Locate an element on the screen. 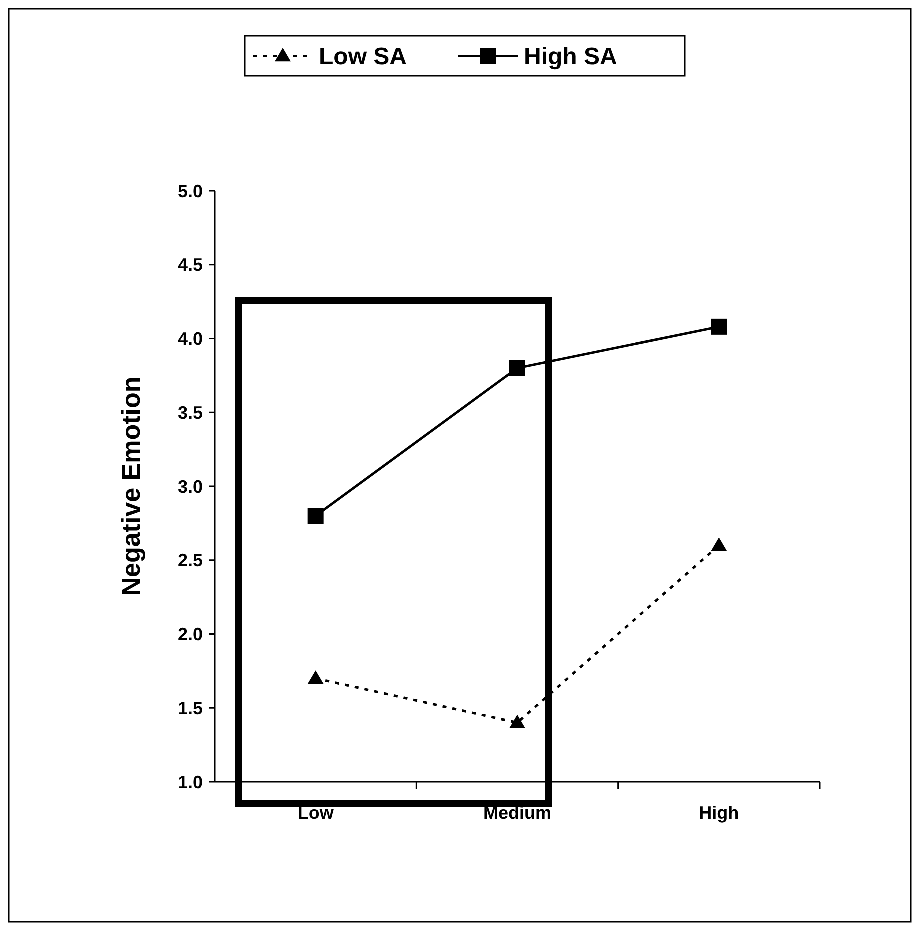 The height and width of the screenshot is (931, 920). y-tick-label: 3.5 is located at coordinates (190, 412).